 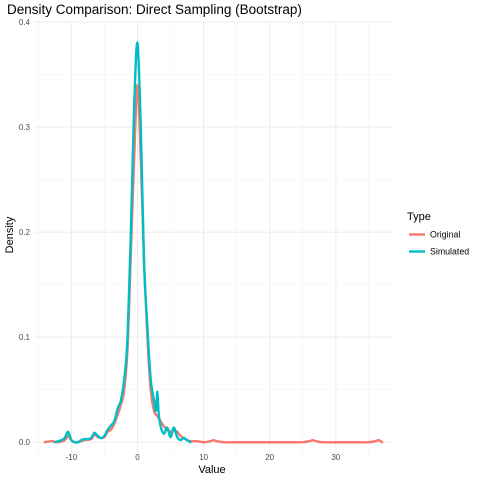 I want to click on x-tick-label: 0, so click(x=137, y=457).